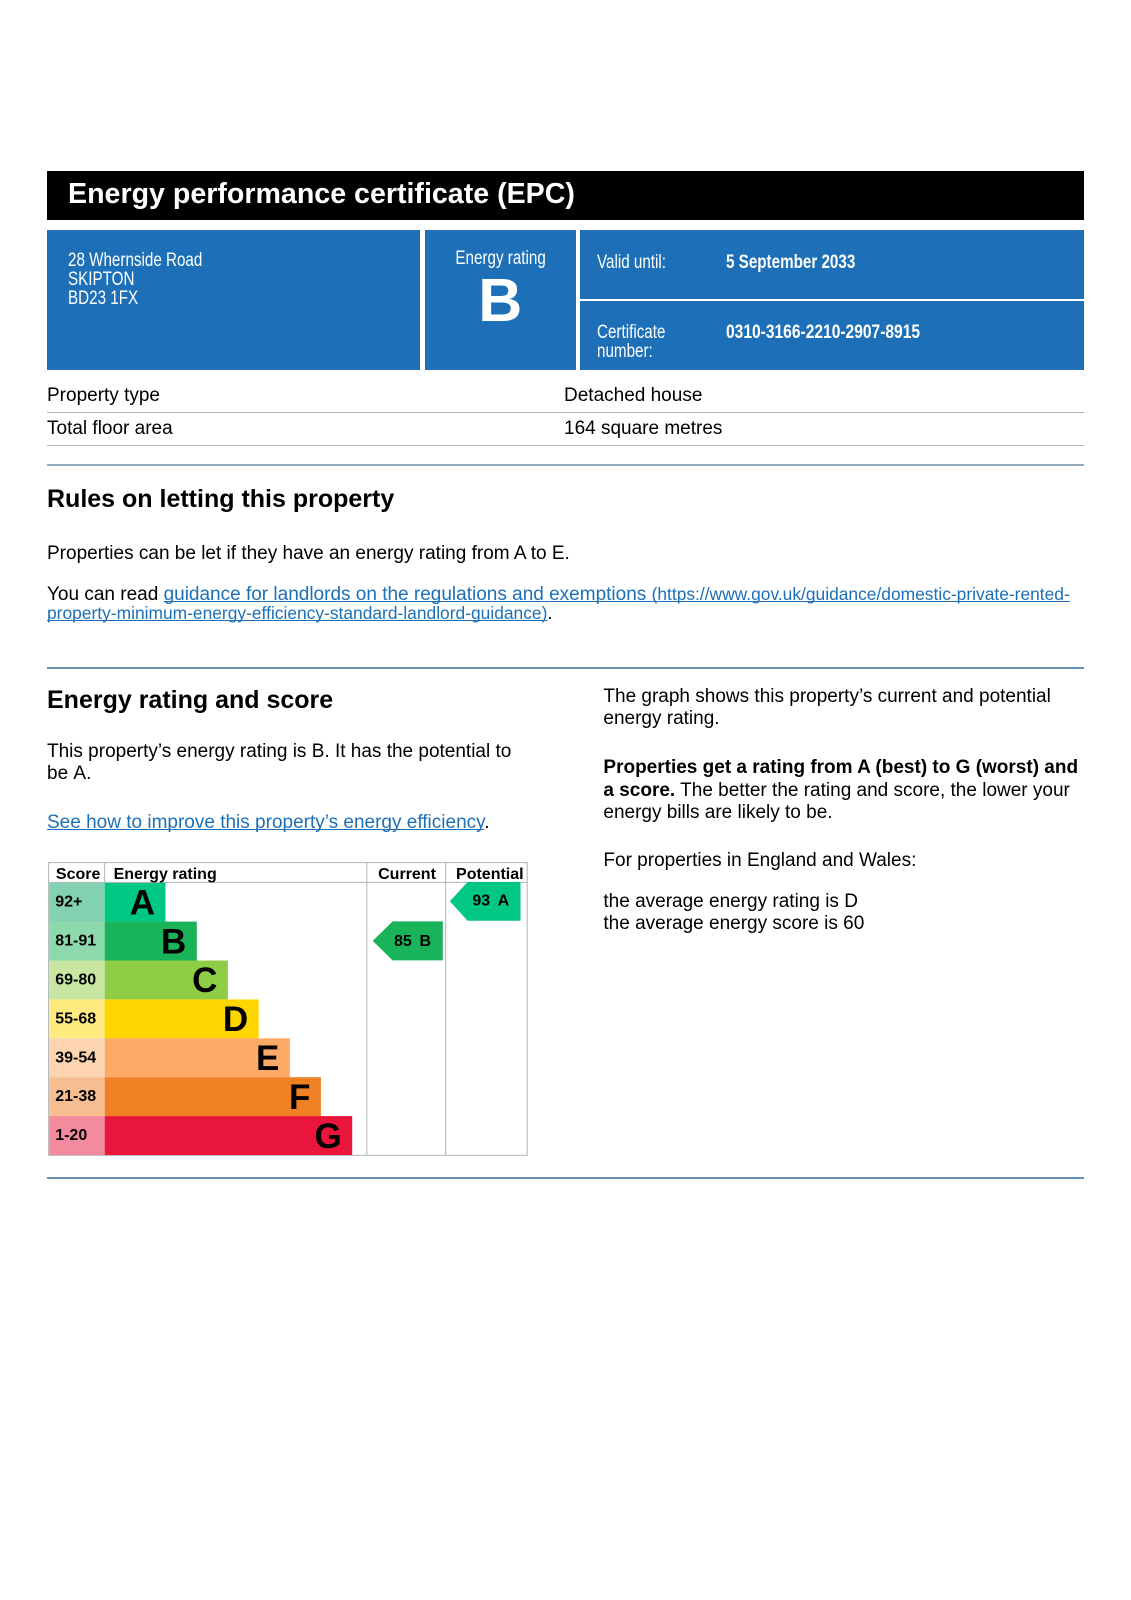 The image size is (1131, 1600). I want to click on svg-text: Score, so click(78, 874).